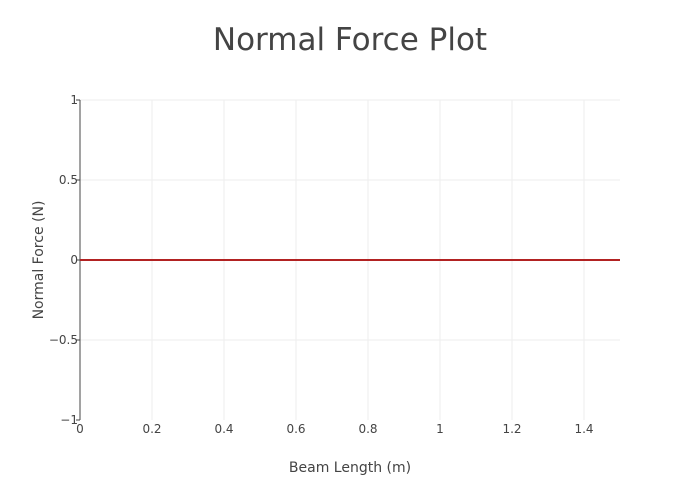 The image size is (700, 500). What do you see at coordinates (511, 429) in the screenshot?
I see `x-tick-label: 1.2` at bounding box center [511, 429].